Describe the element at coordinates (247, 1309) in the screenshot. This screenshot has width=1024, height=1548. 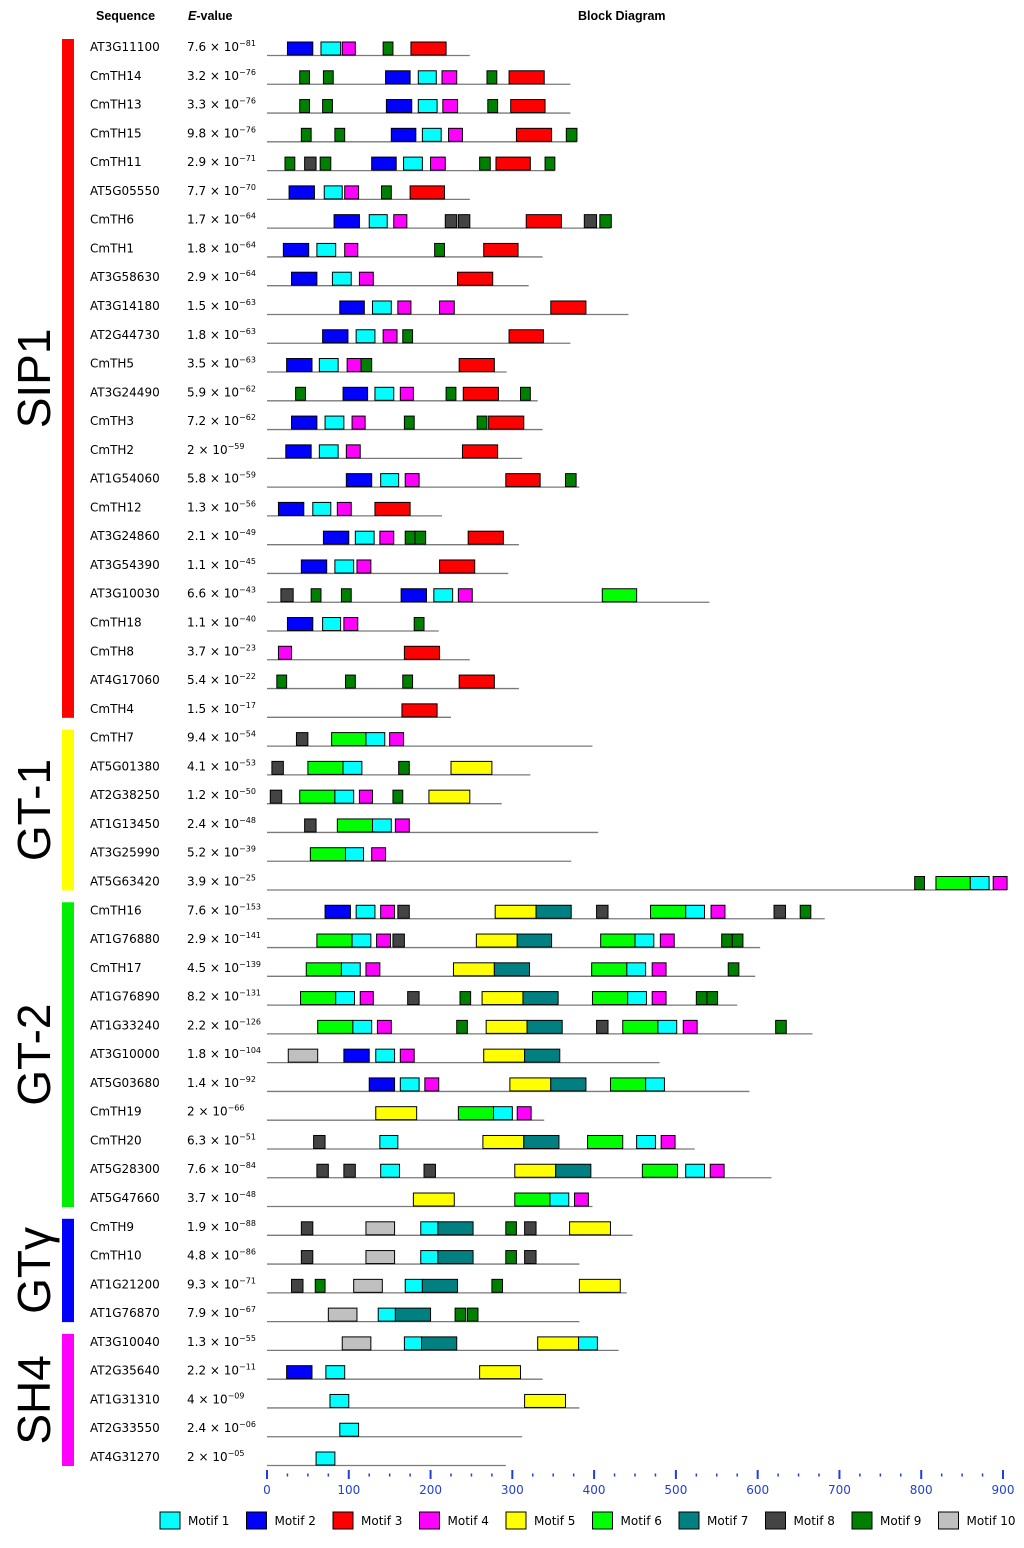
I see `evalue-exponent: −67` at that location.